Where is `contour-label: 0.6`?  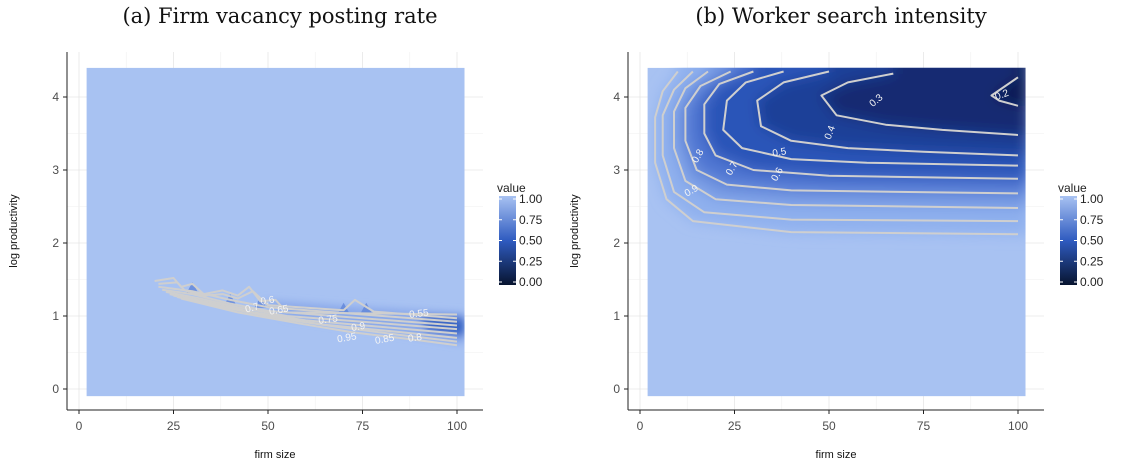
contour-label: 0.6 is located at coordinates (268, 300).